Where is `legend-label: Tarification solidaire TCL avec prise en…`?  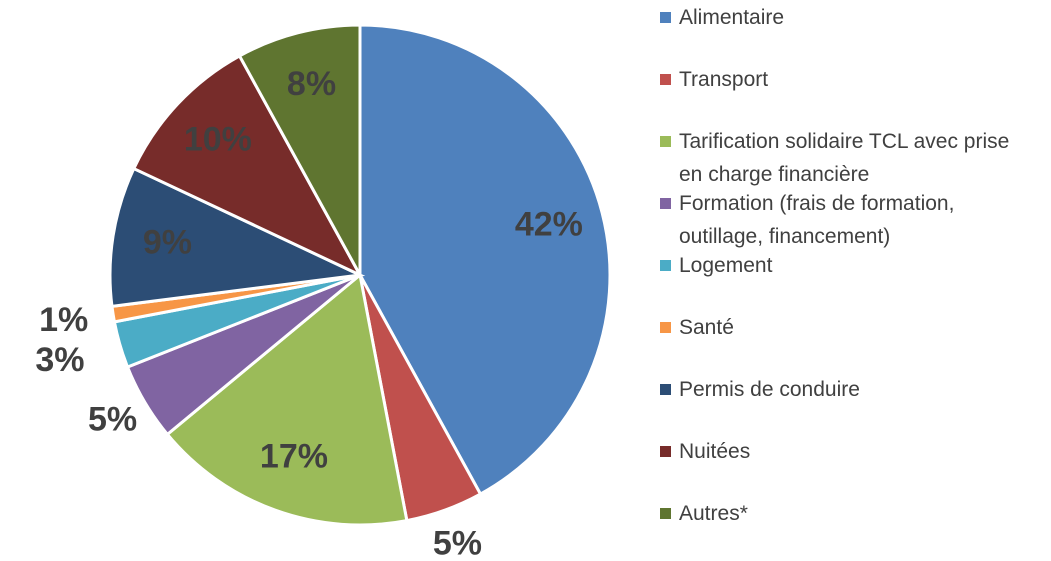
legend-label: Tarification solidaire TCL avec prise en… is located at coordinates (844, 158).